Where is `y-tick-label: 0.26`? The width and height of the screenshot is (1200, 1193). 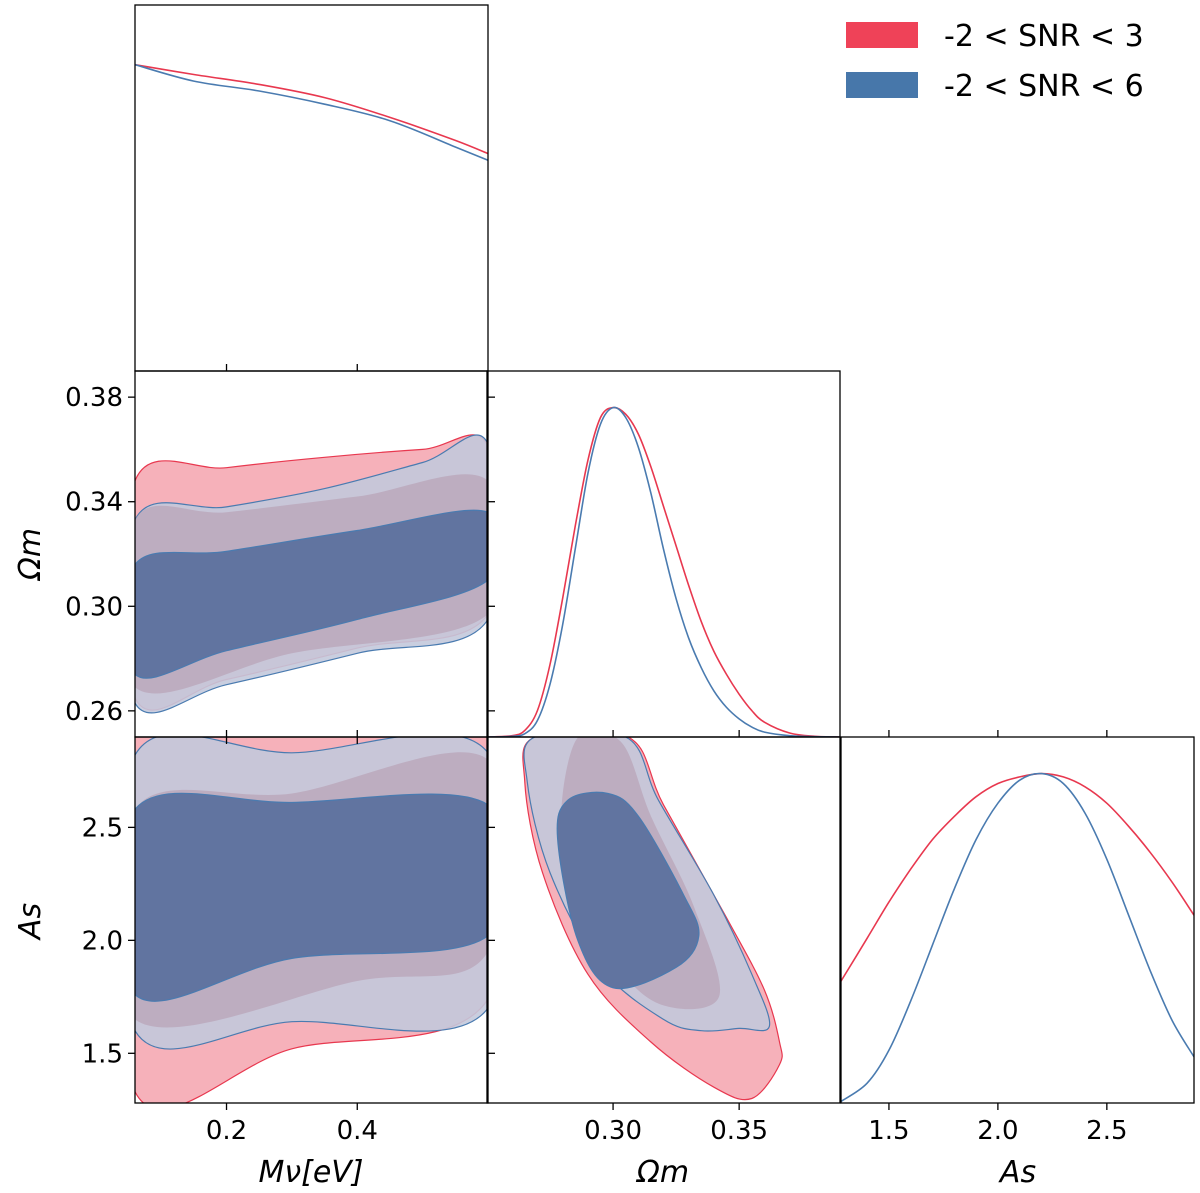
y-tick-label: 0.26 is located at coordinates (94, 712).